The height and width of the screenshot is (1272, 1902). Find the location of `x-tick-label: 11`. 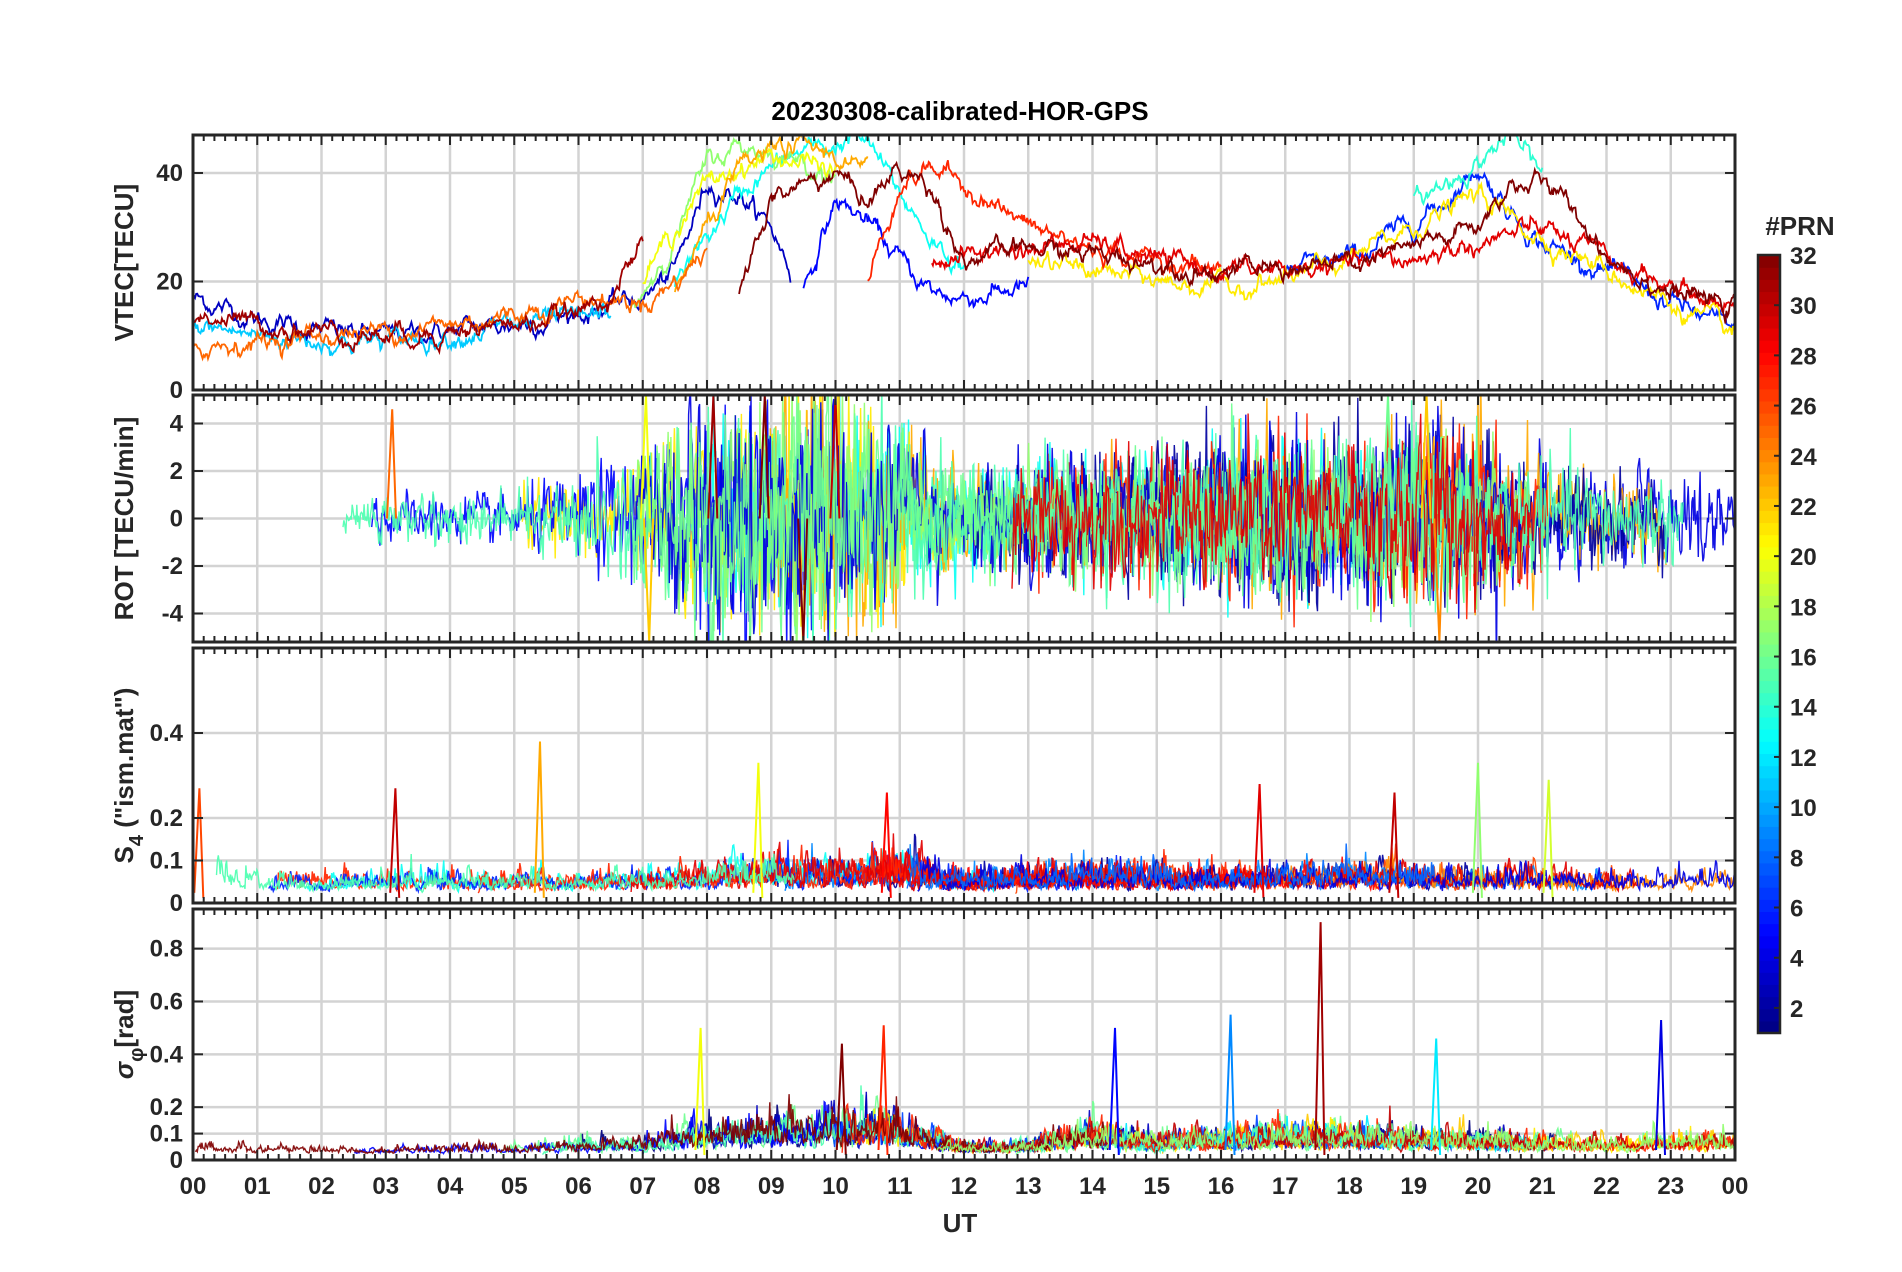

x-tick-label: 11 is located at coordinates (899, 1186).